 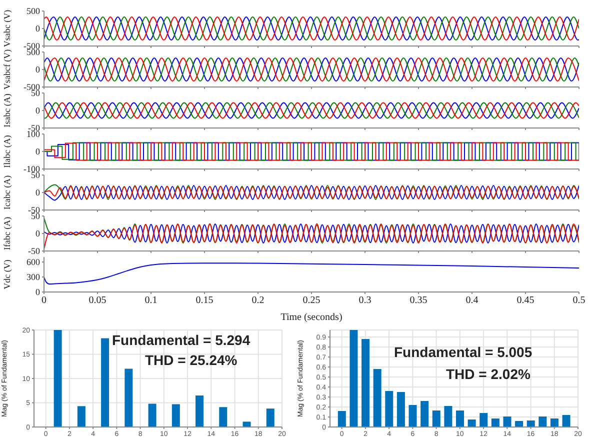 What do you see at coordinates (472, 300) in the screenshot?
I see `x-tick-label: 0.4` at bounding box center [472, 300].